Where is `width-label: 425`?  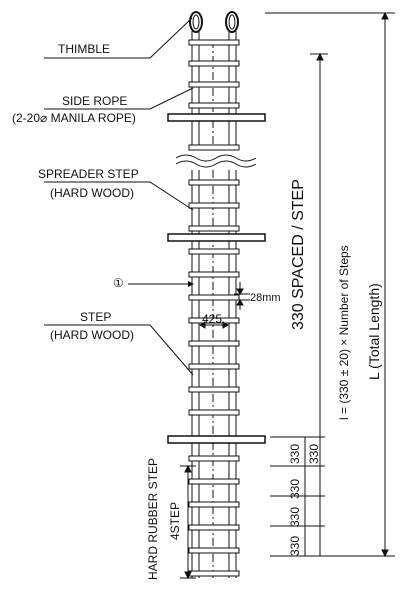 width-label: 425 is located at coordinates (212, 319).